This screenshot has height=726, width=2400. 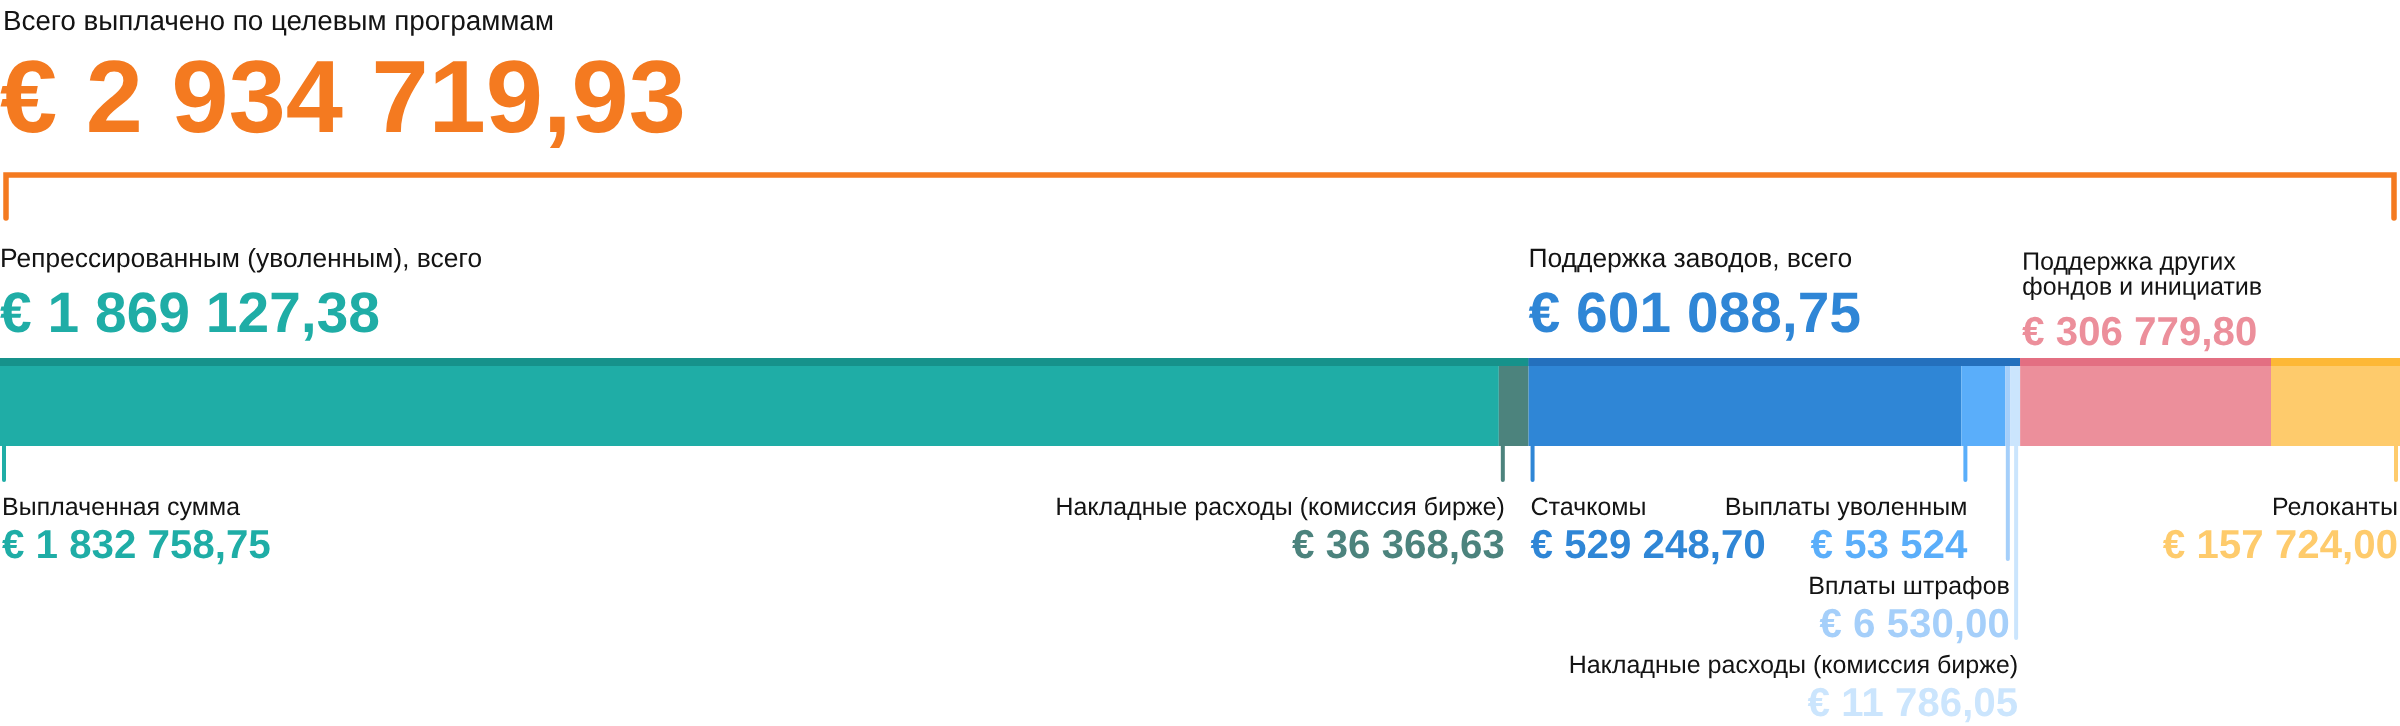 I want to click on text: Выплаченная сумма, so click(x=122, y=509).